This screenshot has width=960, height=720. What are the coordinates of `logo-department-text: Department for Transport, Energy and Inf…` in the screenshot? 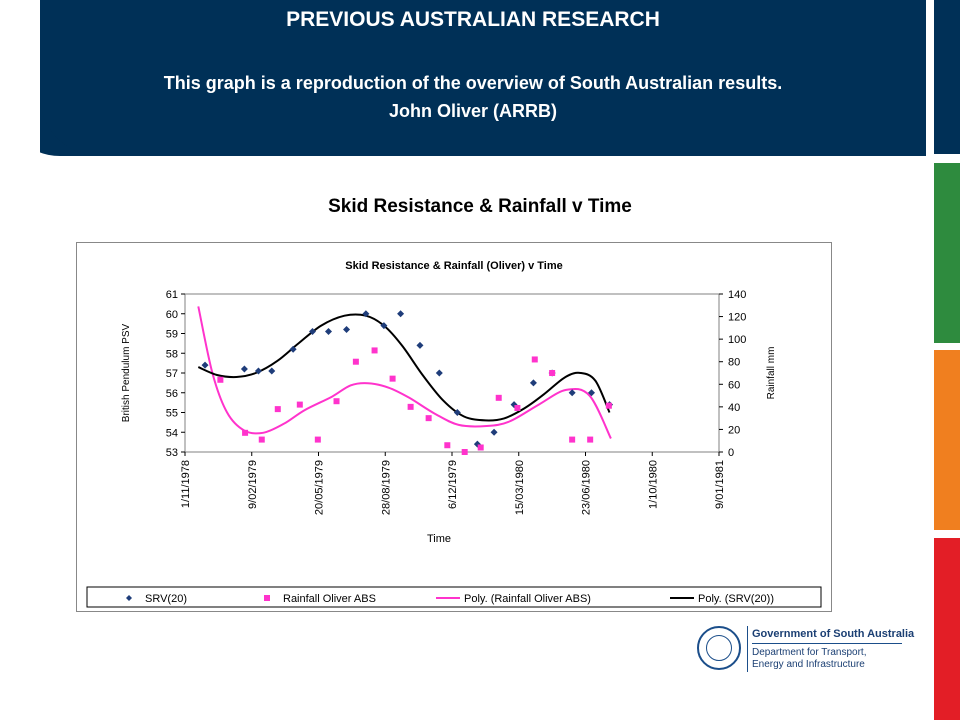 It's located at (829, 659).